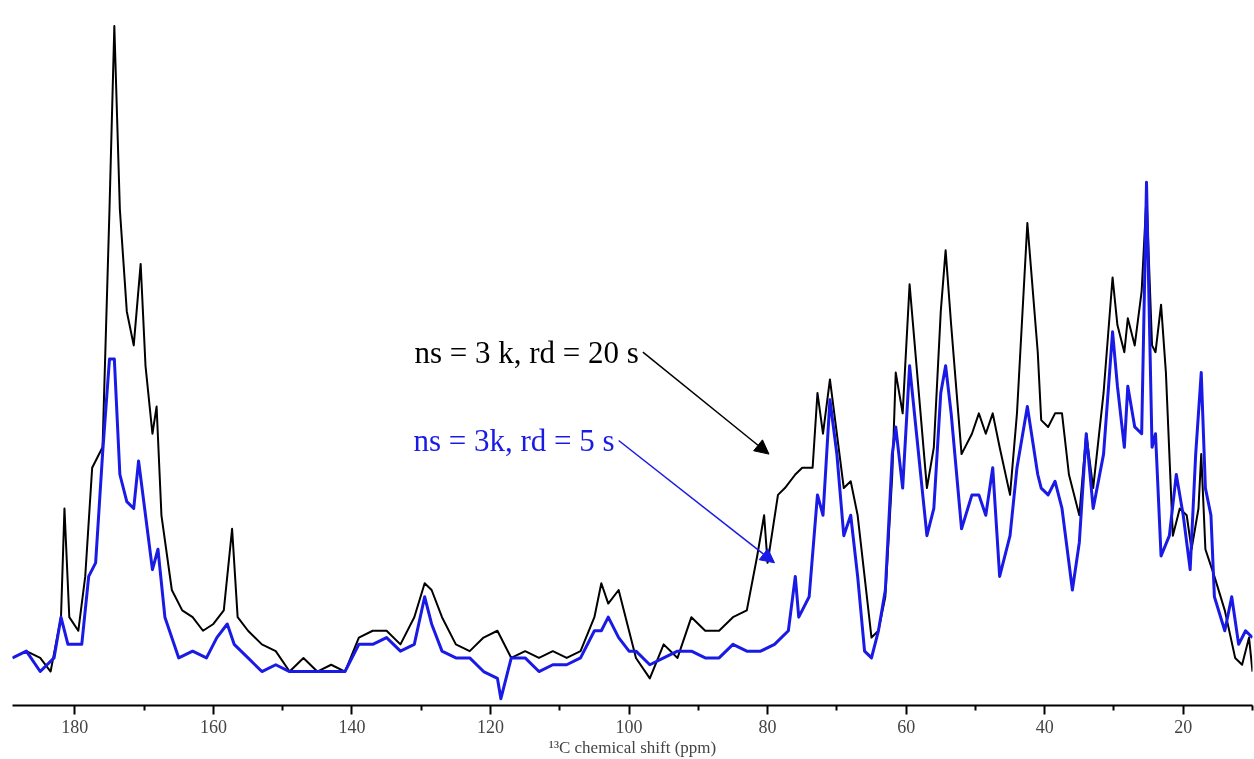  Describe the element at coordinates (1044, 726) in the screenshot. I see `x-tick-label: 40` at that location.